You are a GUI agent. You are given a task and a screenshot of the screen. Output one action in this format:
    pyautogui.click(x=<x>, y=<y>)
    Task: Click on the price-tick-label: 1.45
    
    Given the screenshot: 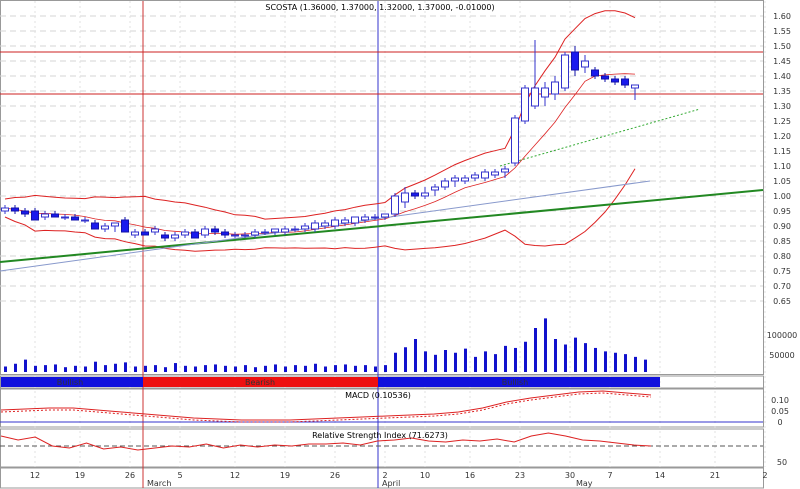 What is the action you would take?
    pyautogui.click(x=782, y=61)
    